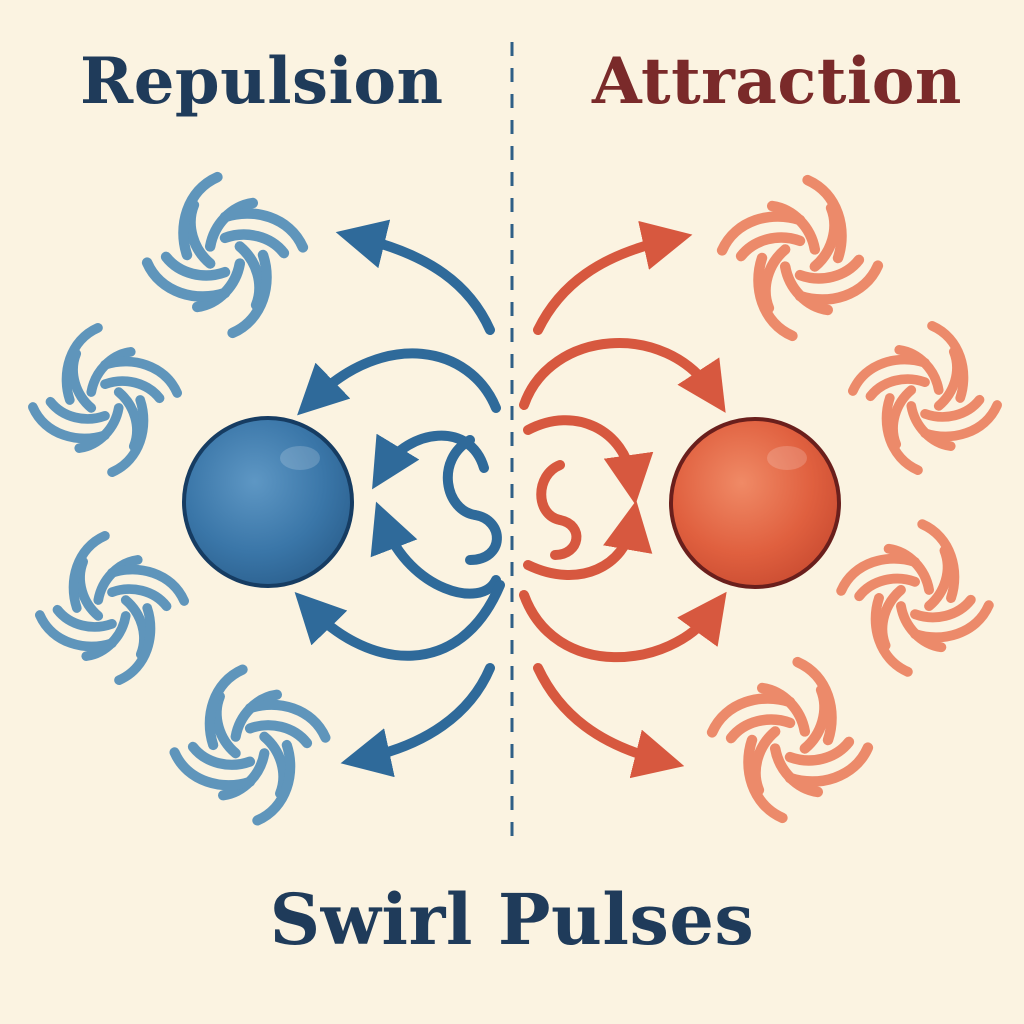 The image size is (1024, 1024). I want to click on attraction-heading: Attraction, so click(777, 81).